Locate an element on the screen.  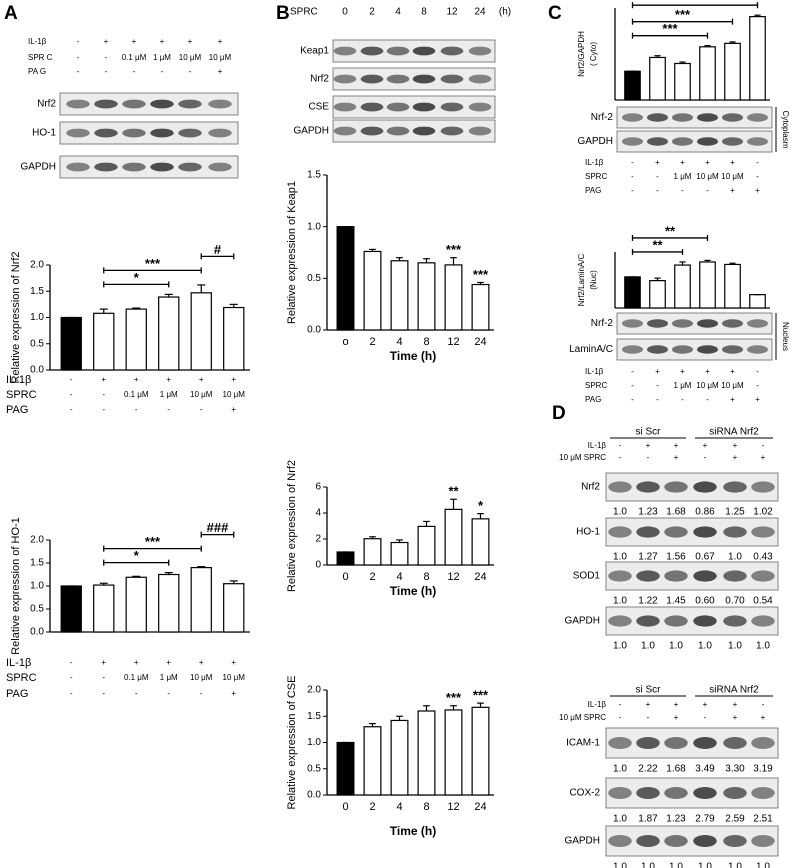
row-entry: 1 μM is located at coordinates (162, 57).